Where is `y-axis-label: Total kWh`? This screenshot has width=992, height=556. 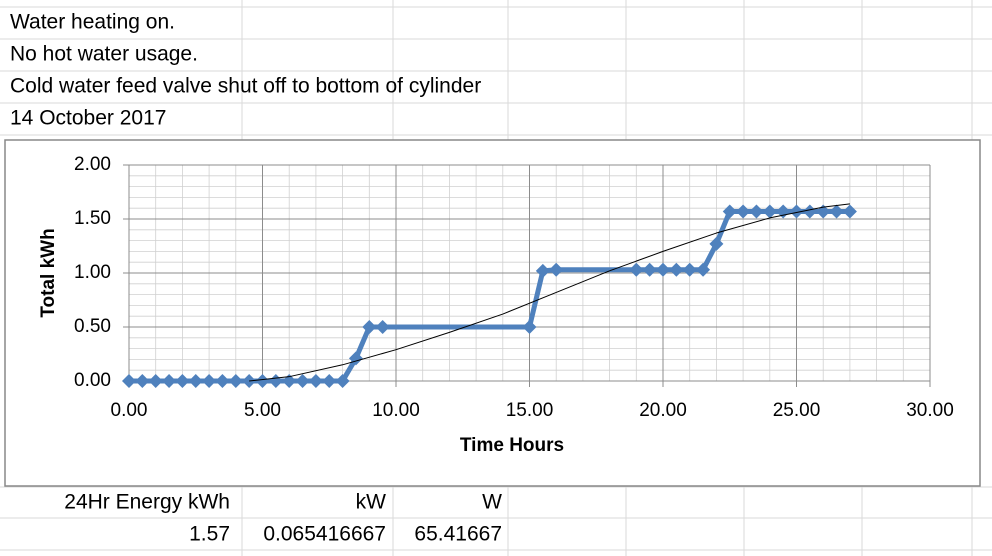
y-axis-label: Total kWh is located at coordinates (48, 272).